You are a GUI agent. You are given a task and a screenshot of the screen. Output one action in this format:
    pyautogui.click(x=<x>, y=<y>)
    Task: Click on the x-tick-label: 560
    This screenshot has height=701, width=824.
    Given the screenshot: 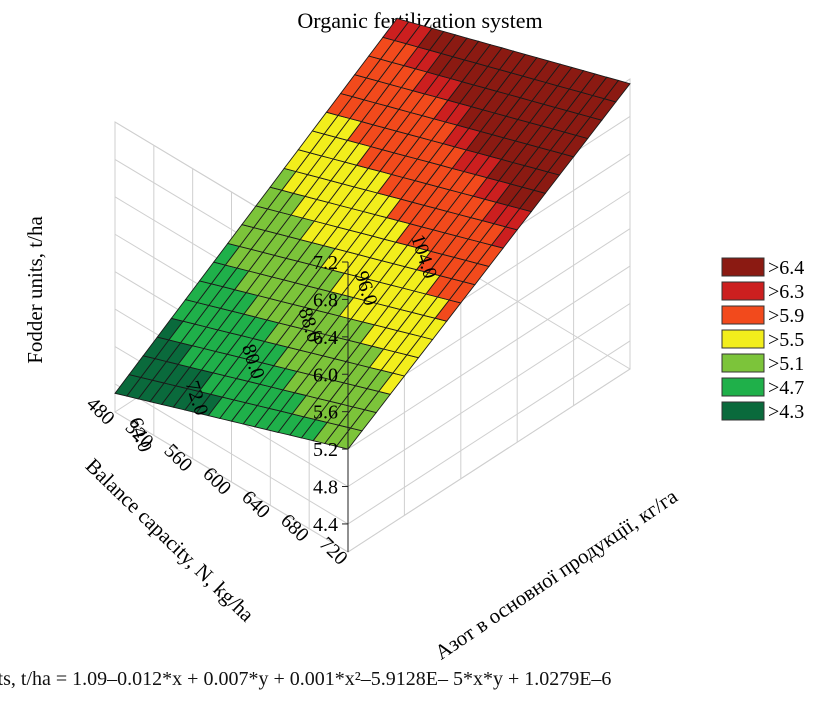 What is the action you would take?
    pyautogui.click(x=178, y=458)
    